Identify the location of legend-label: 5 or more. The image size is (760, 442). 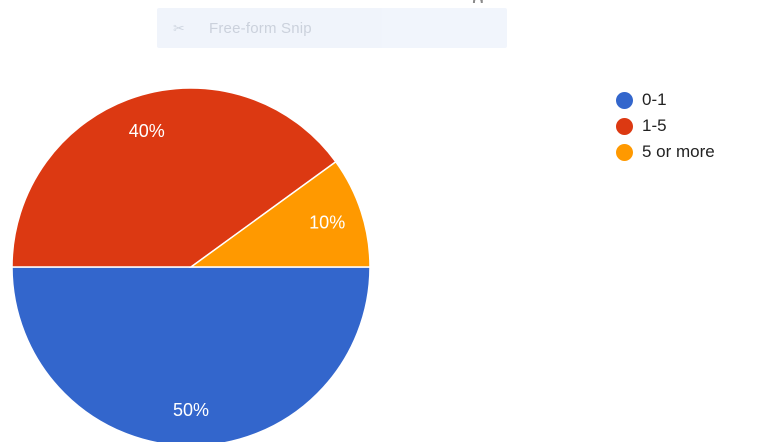
(678, 151).